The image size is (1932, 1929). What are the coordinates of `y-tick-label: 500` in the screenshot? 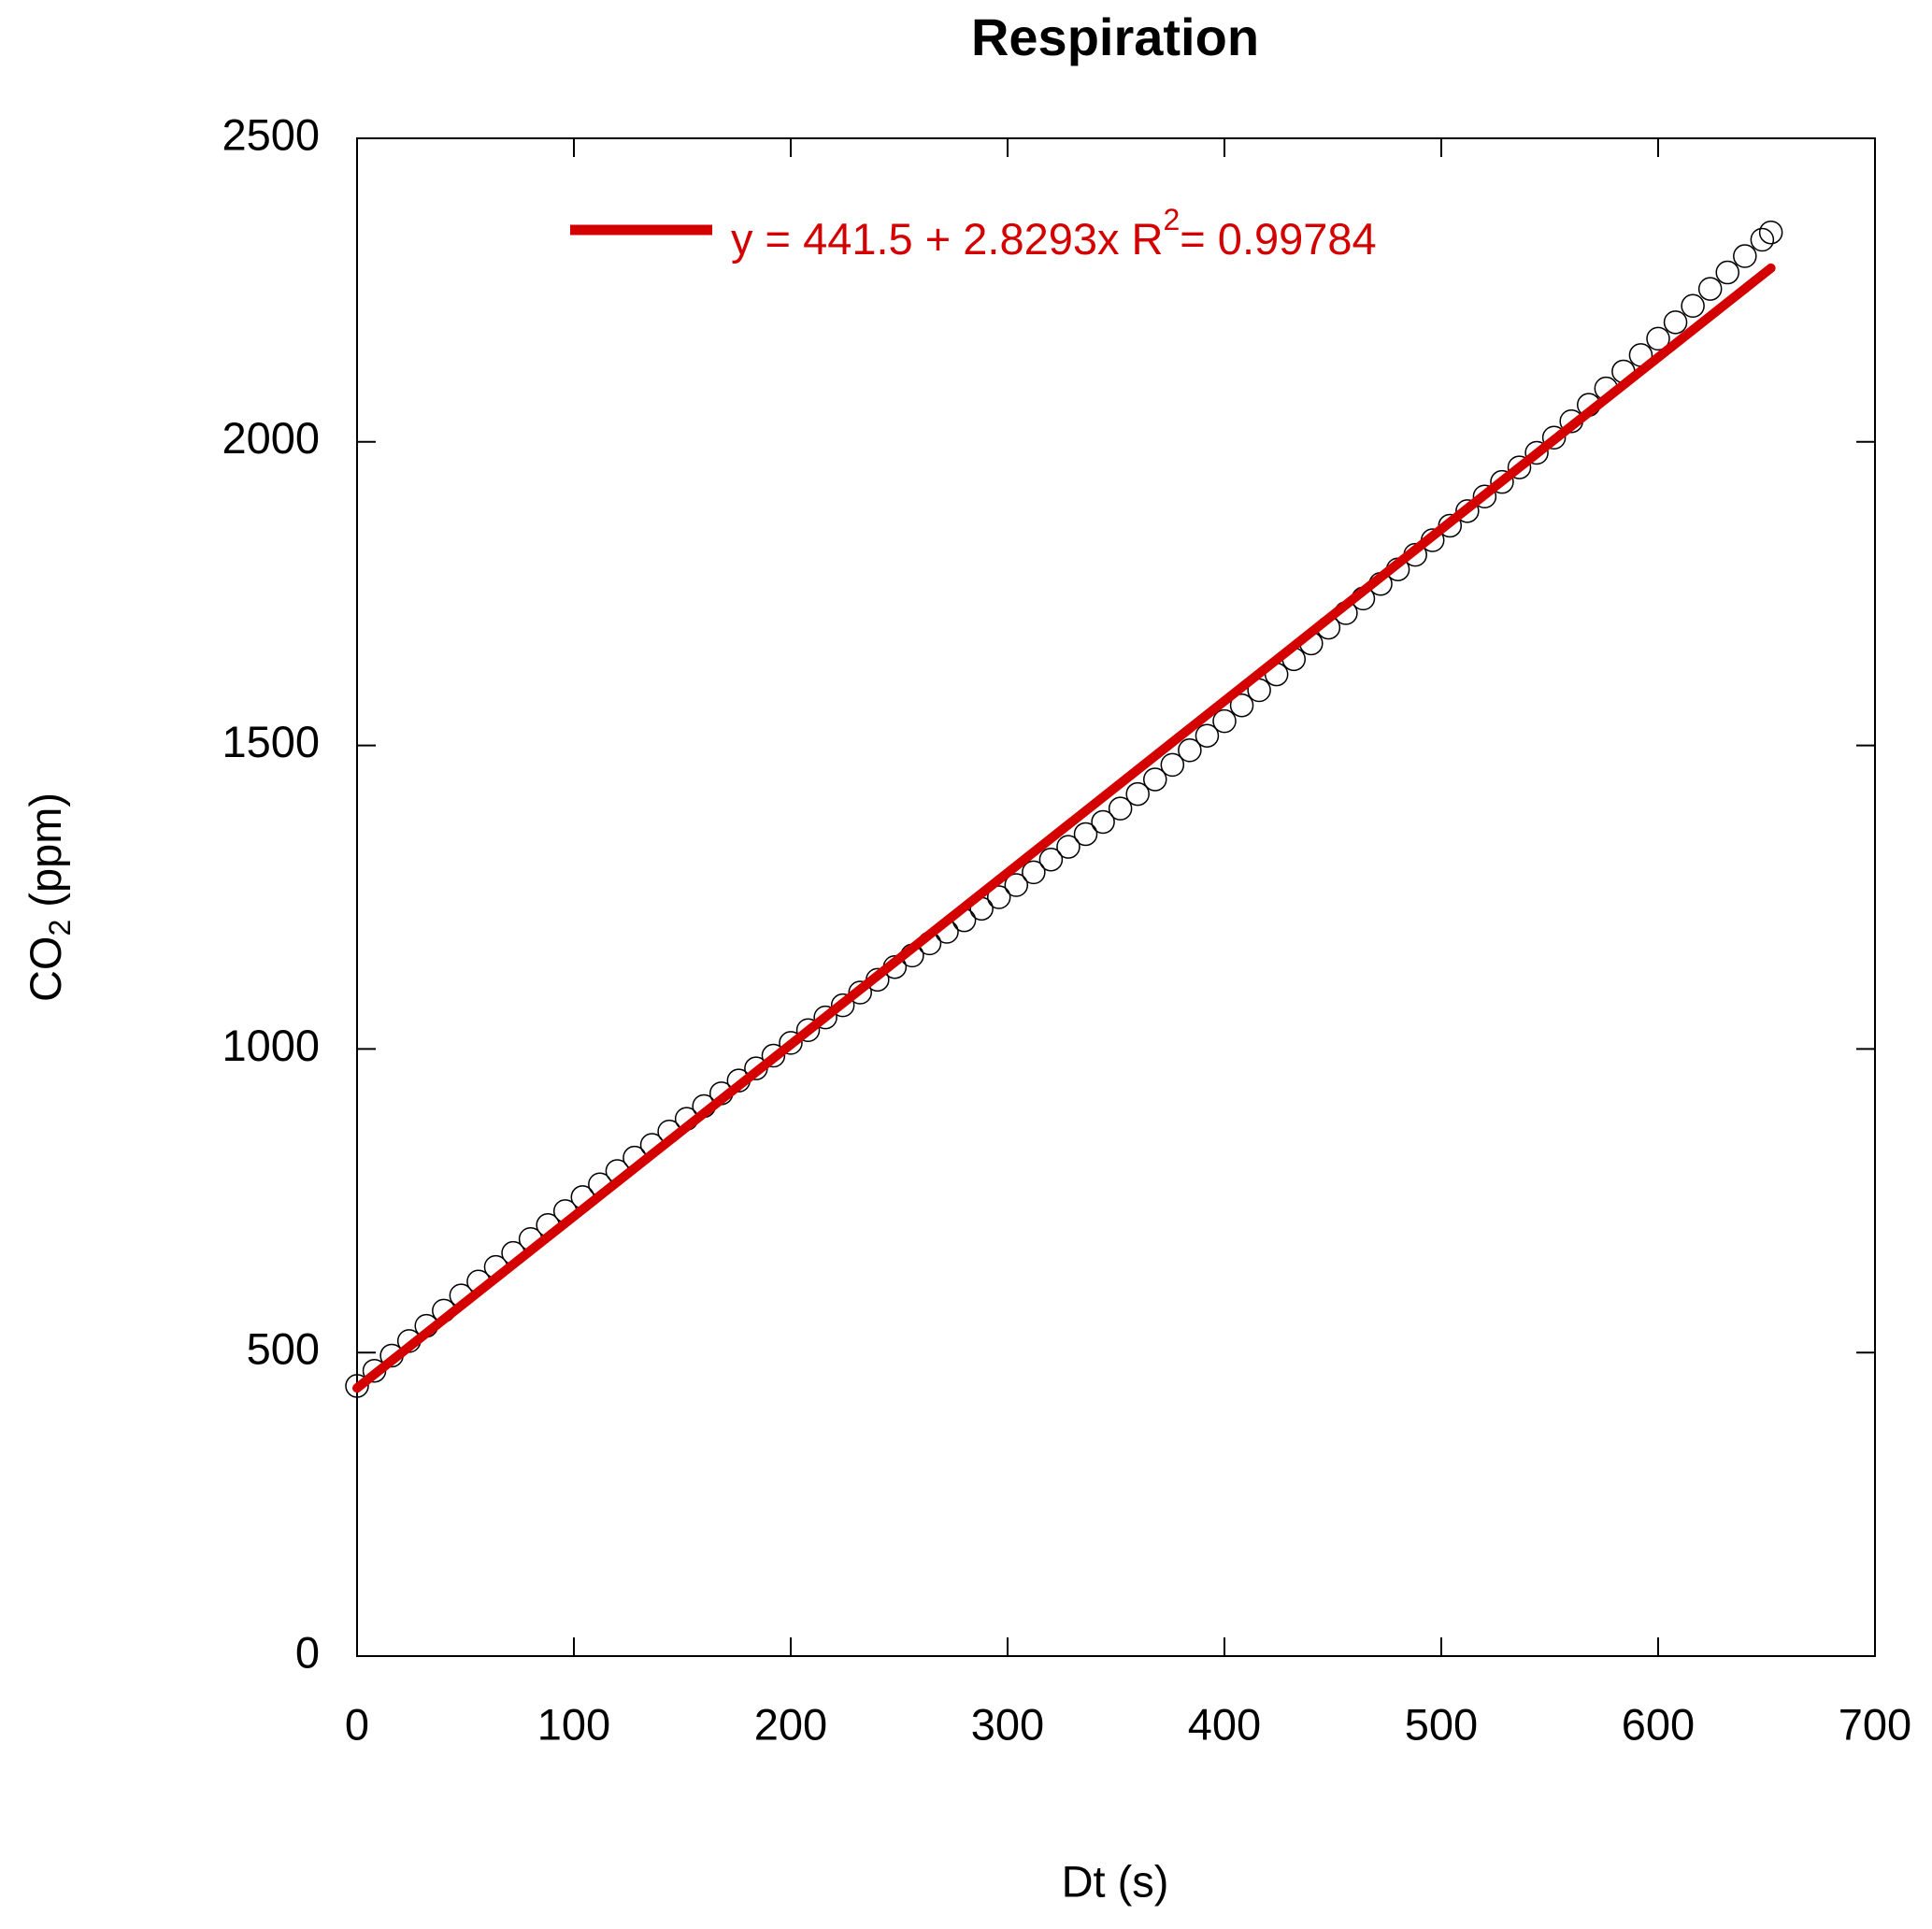 It's located at (283, 1349).